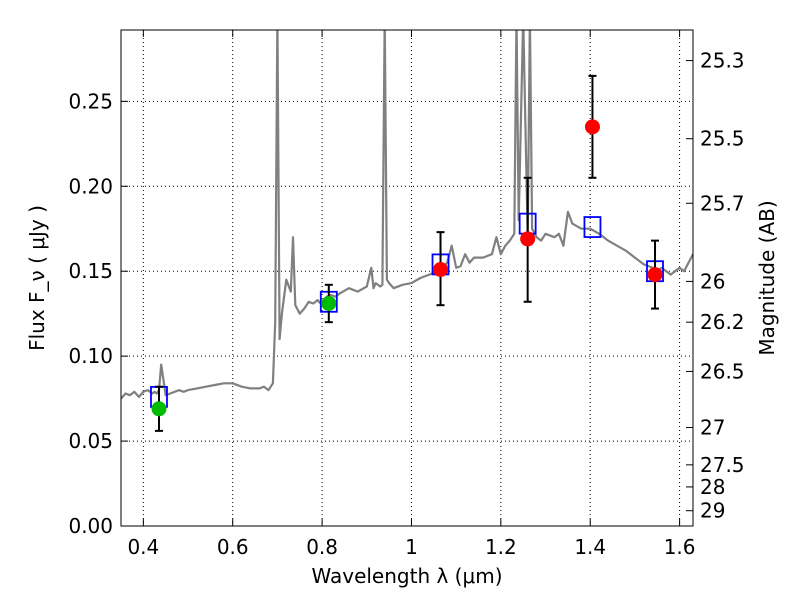 This screenshot has height=600, width=800. What do you see at coordinates (722, 203) in the screenshot?
I see `right-tick-label: 25.7` at bounding box center [722, 203].